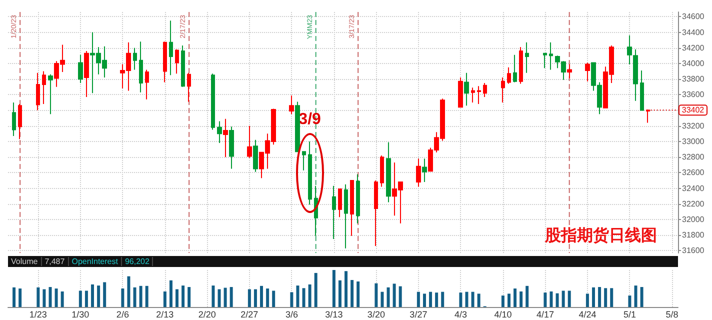 The width and height of the screenshot is (712, 320). Describe the element at coordinates (693, 32) in the screenshot. I see `y-tick-label: 34400` at that location.